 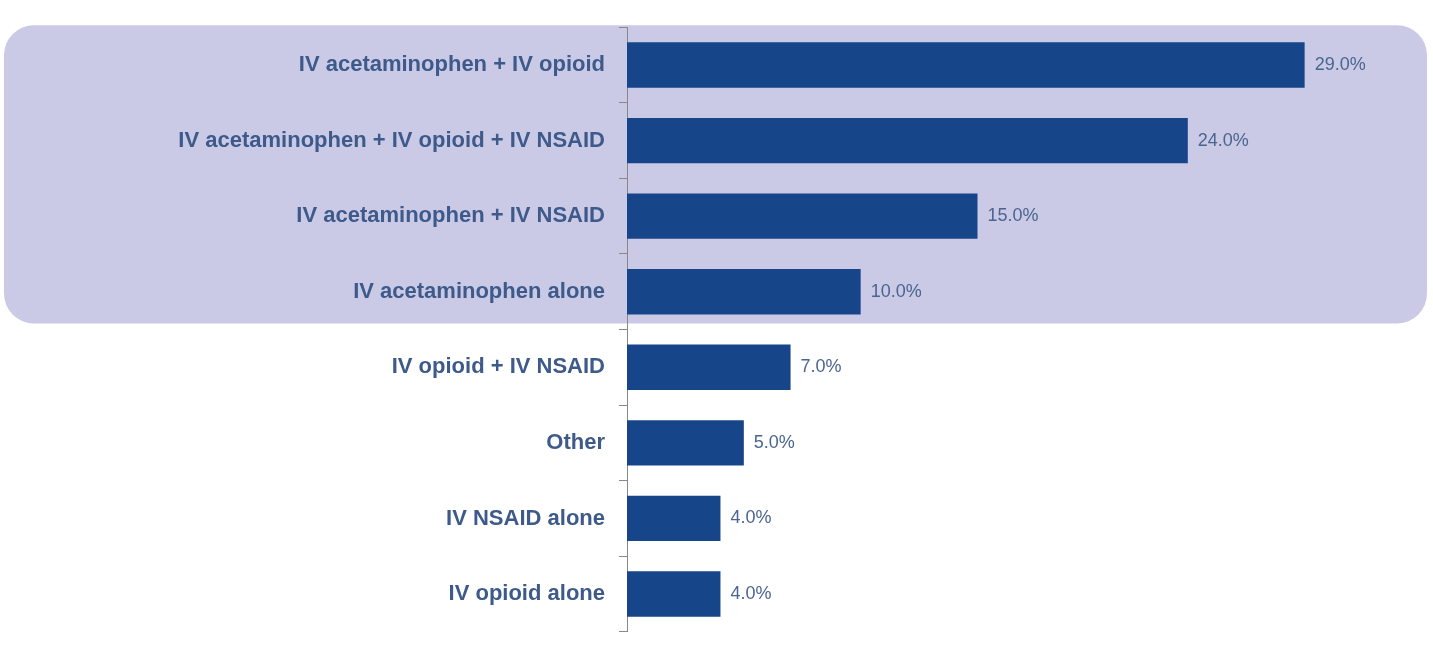 What do you see at coordinates (391, 139) in the screenshot?
I see `y-tick-label: IV acetaminophen + IV opioid + IV NSAID` at bounding box center [391, 139].